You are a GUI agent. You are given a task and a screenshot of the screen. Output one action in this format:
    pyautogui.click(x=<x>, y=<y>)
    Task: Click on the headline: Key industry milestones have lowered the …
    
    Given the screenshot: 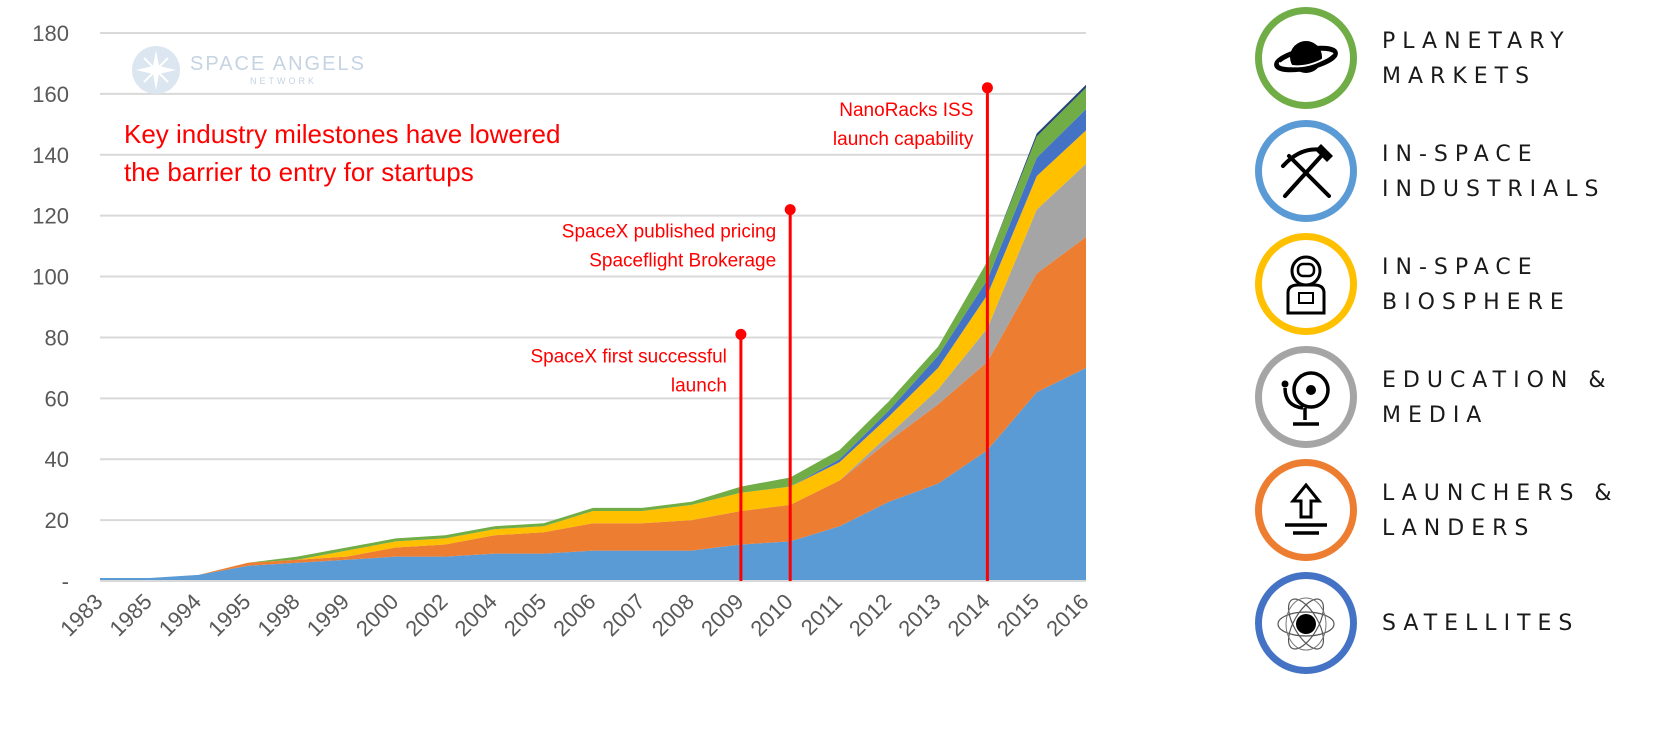 What is the action you would take?
    pyautogui.click(x=342, y=153)
    